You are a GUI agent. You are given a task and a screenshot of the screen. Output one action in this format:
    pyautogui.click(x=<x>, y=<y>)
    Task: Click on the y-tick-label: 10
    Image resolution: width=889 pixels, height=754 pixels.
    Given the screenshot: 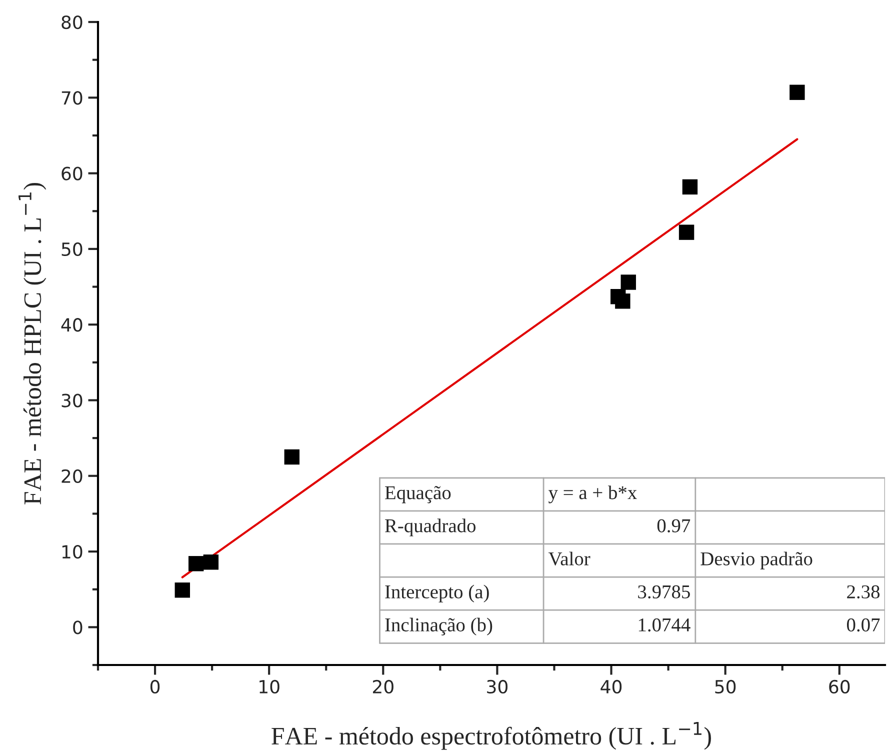 What is the action you would take?
    pyautogui.click(x=72, y=551)
    